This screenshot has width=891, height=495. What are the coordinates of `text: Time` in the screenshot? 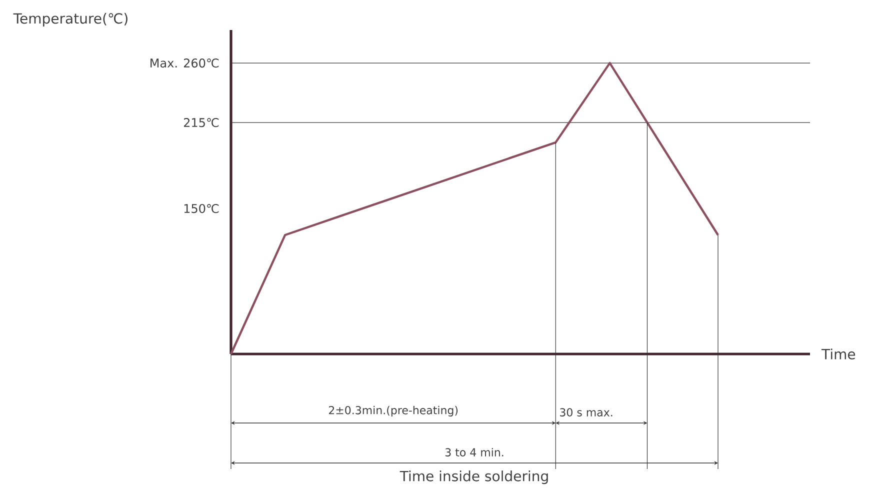 It's located at (838, 354).